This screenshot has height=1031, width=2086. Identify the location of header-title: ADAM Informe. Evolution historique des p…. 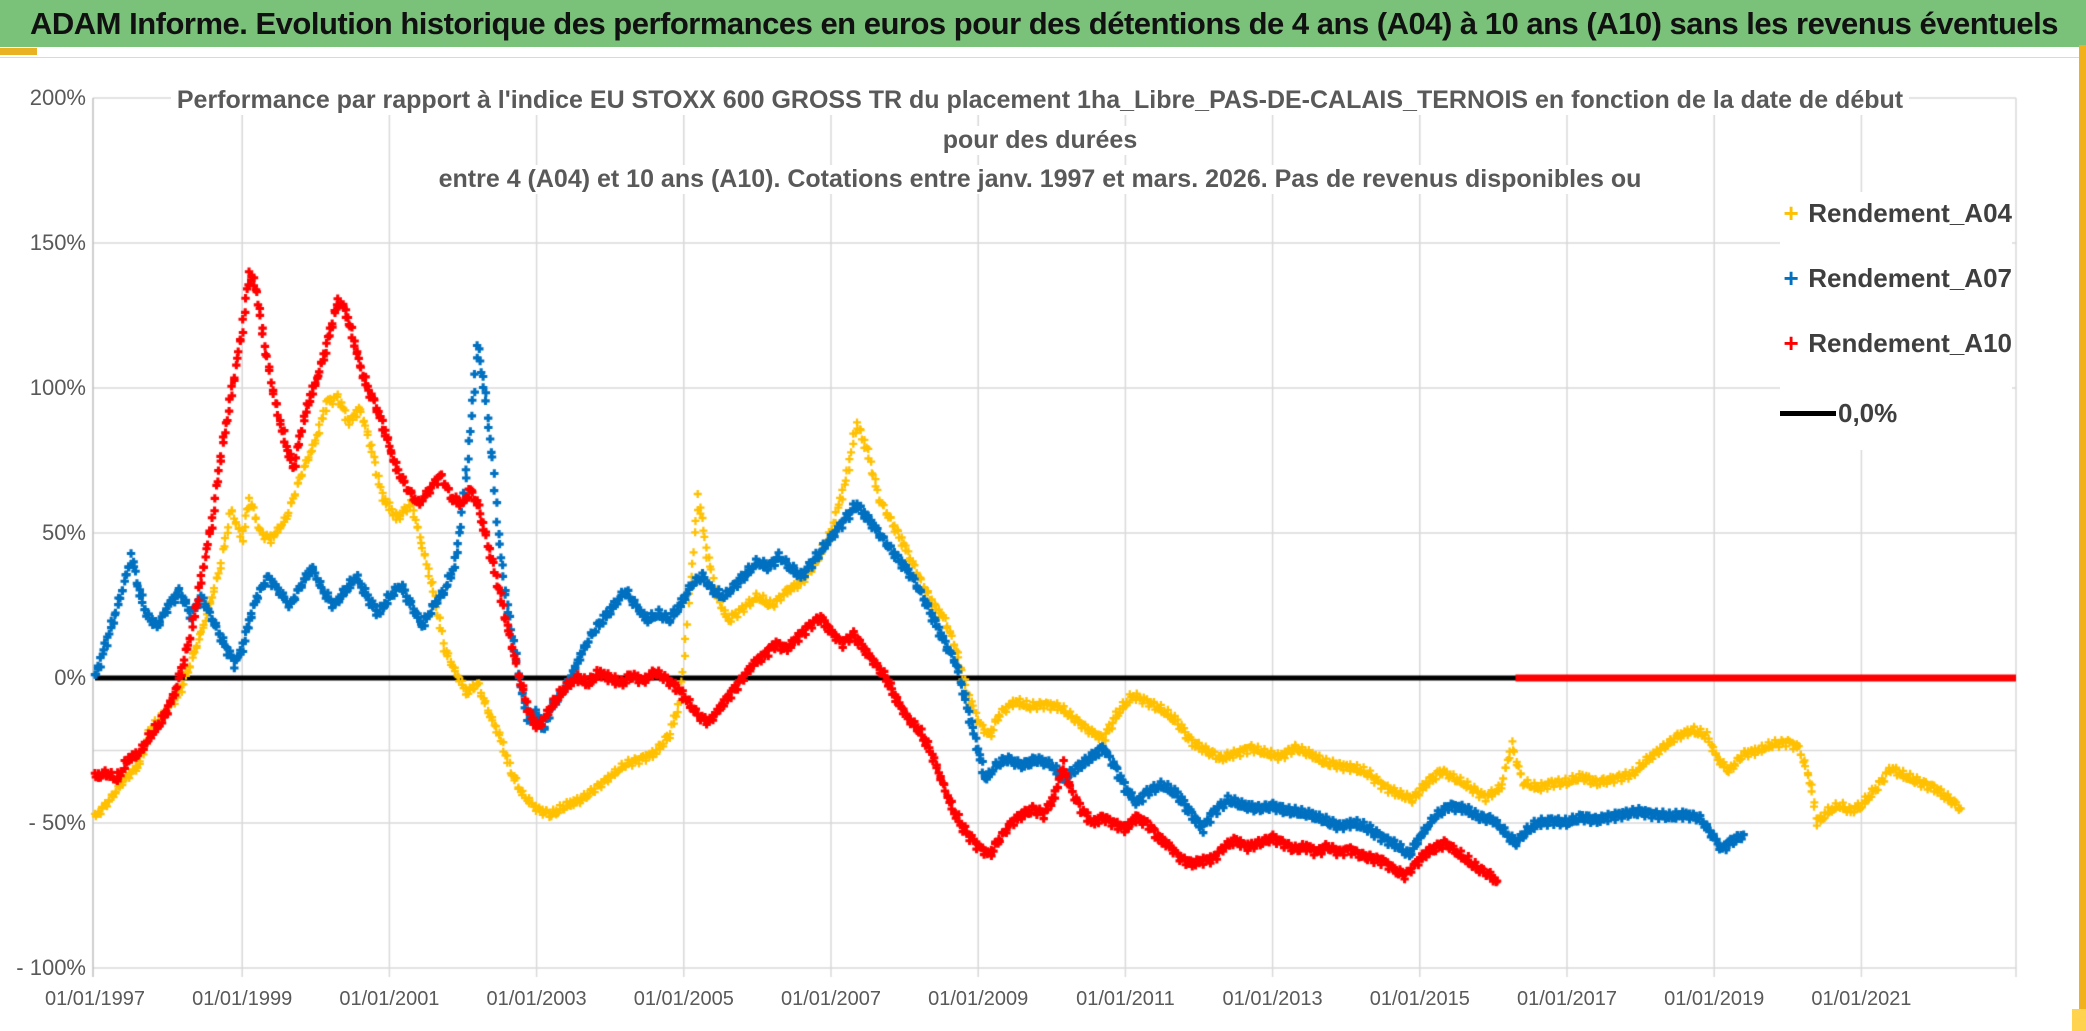
(1044, 23).